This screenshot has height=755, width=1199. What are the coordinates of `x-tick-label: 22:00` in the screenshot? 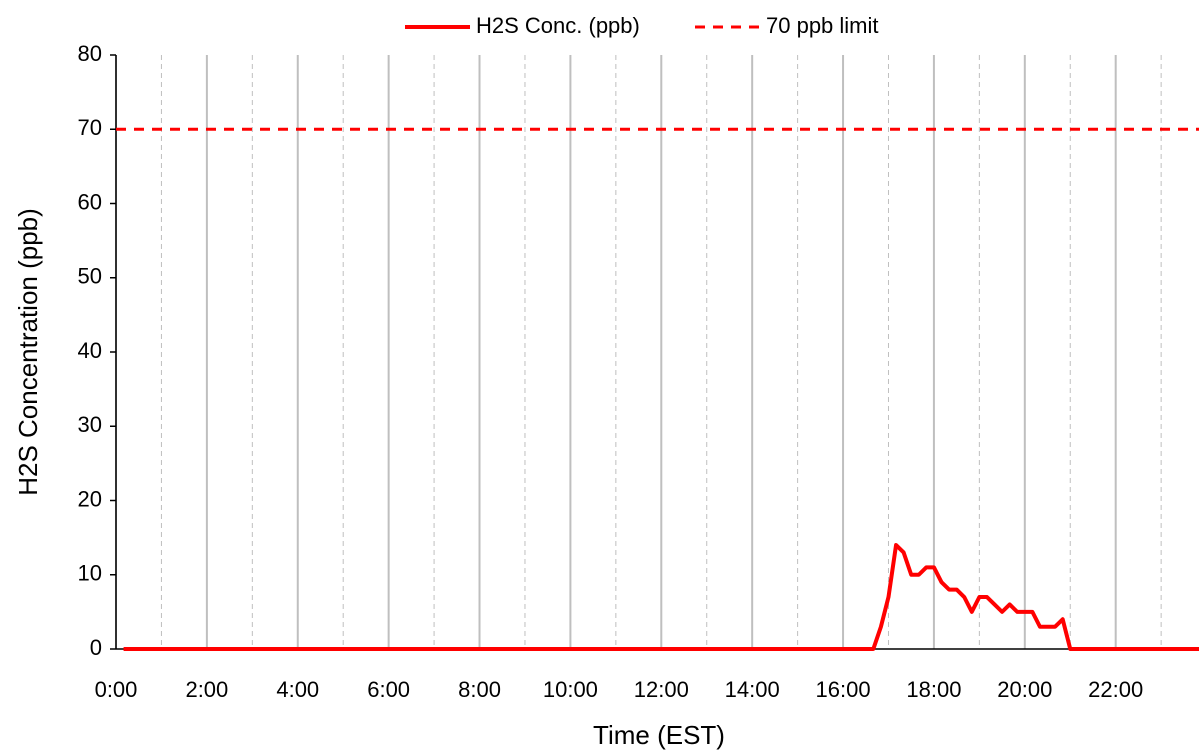 It's located at (1115, 689).